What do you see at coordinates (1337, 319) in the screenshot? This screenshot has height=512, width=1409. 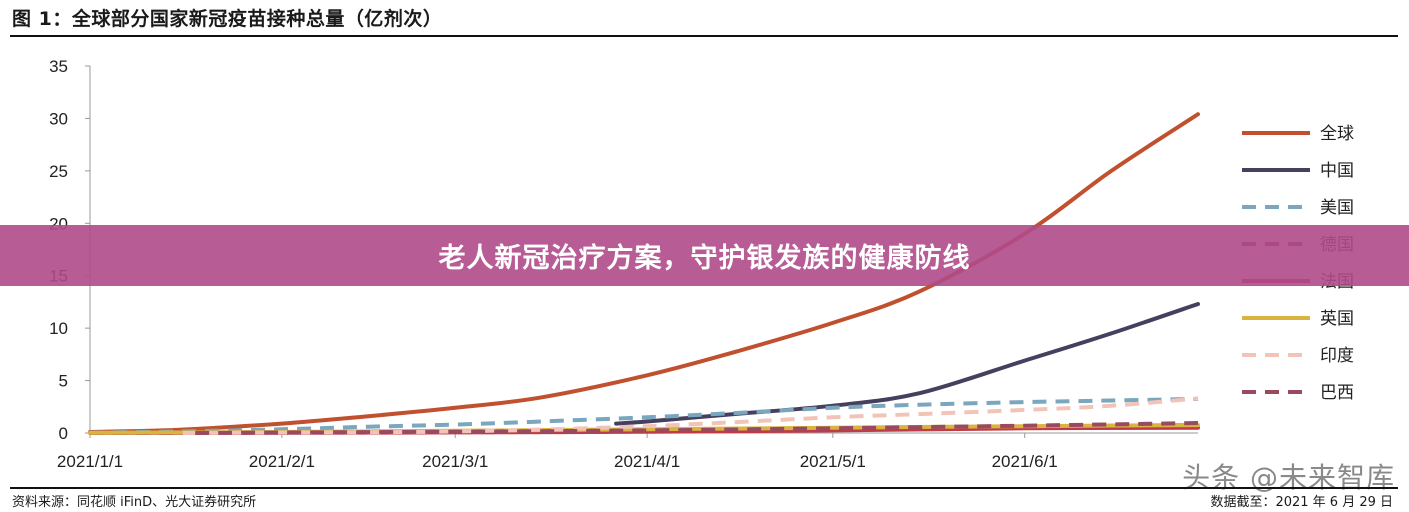 I see `legend-label: 英国` at bounding box center [1337, 319].